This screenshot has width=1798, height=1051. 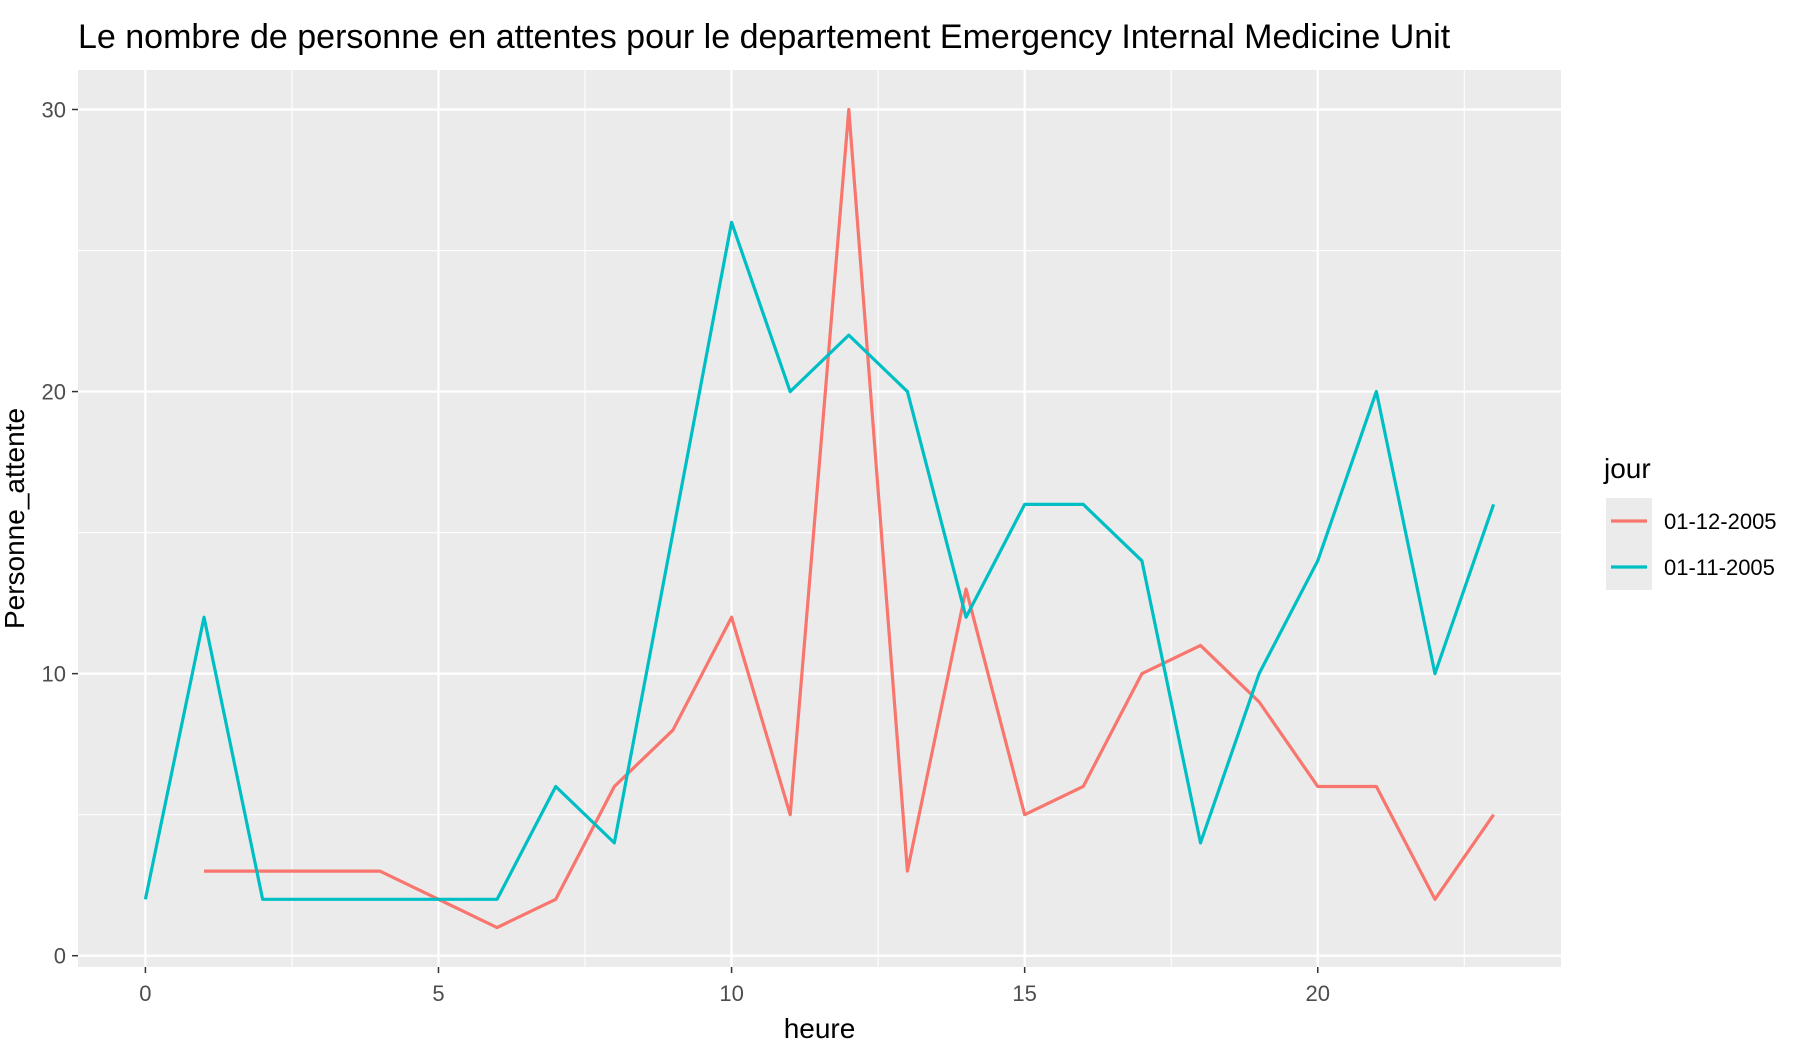 What do you see at coordinates (731, 993) in the screenshot?
I see `x-tick-label: 10` at bounding box center [731, 993].